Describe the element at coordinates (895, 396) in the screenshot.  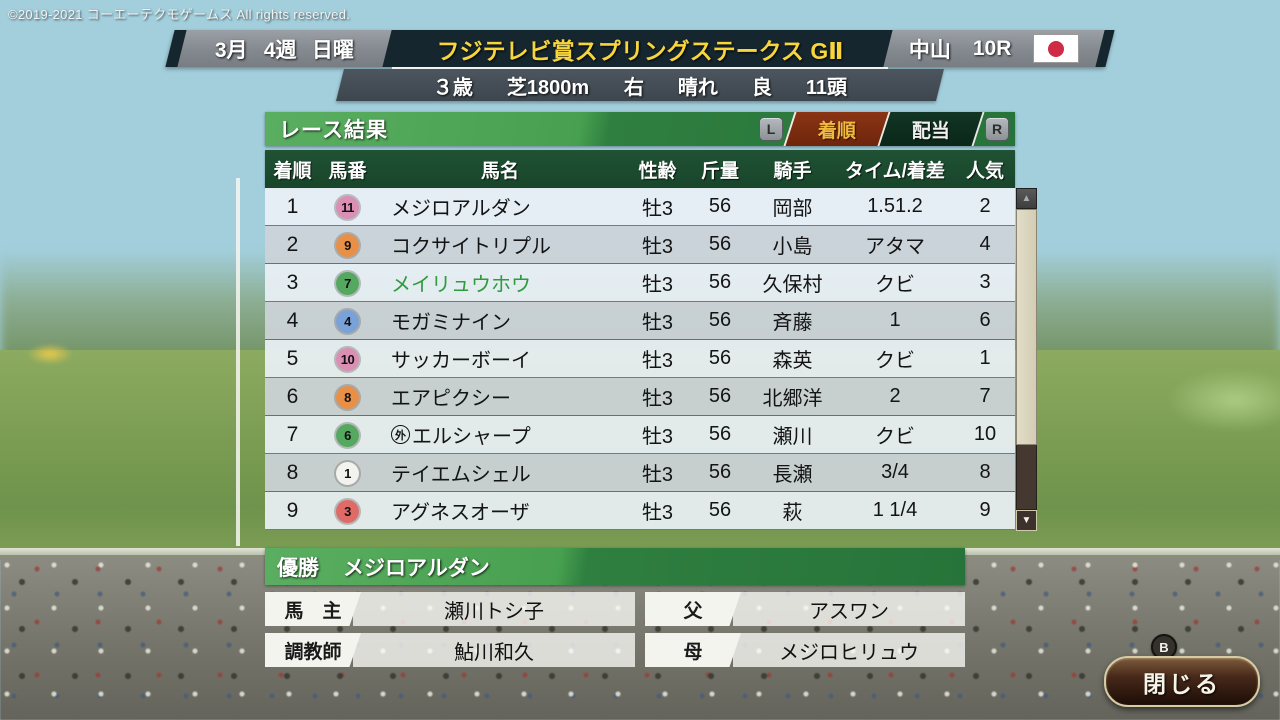
I see `time-margin: 2` at that location.